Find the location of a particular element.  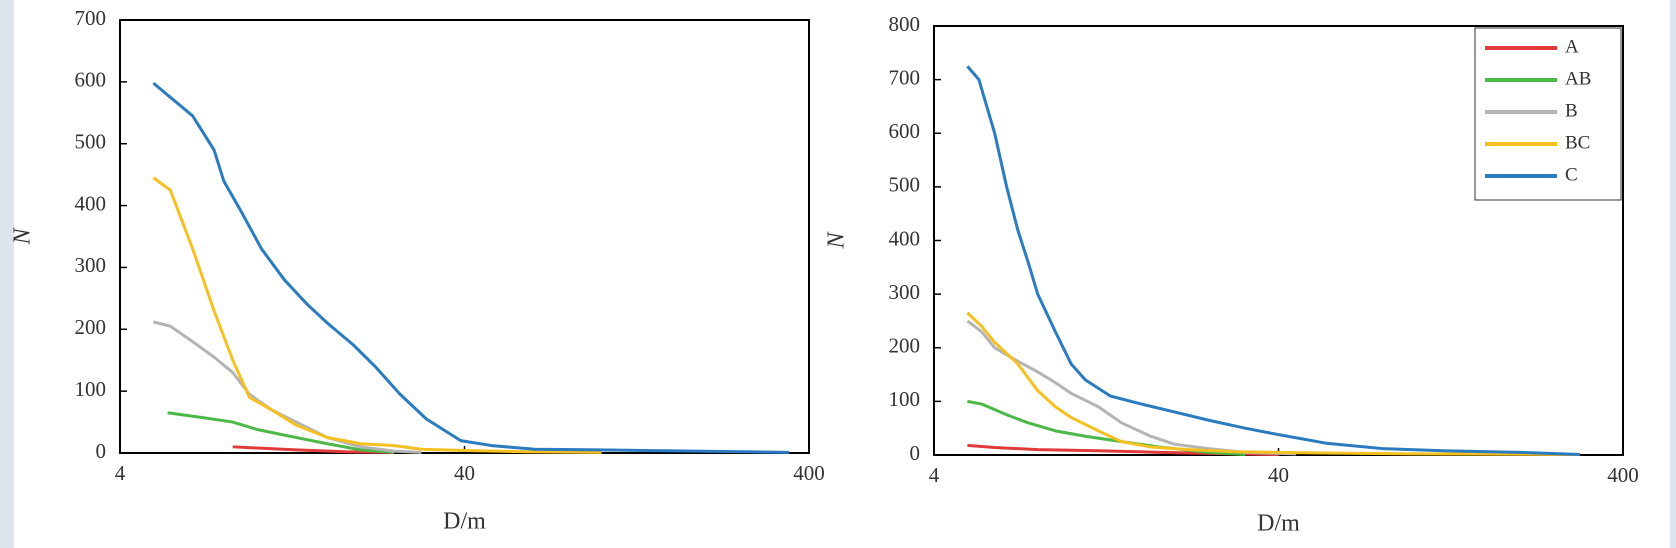

legend-label: A is located at coordinates (1572, 46).